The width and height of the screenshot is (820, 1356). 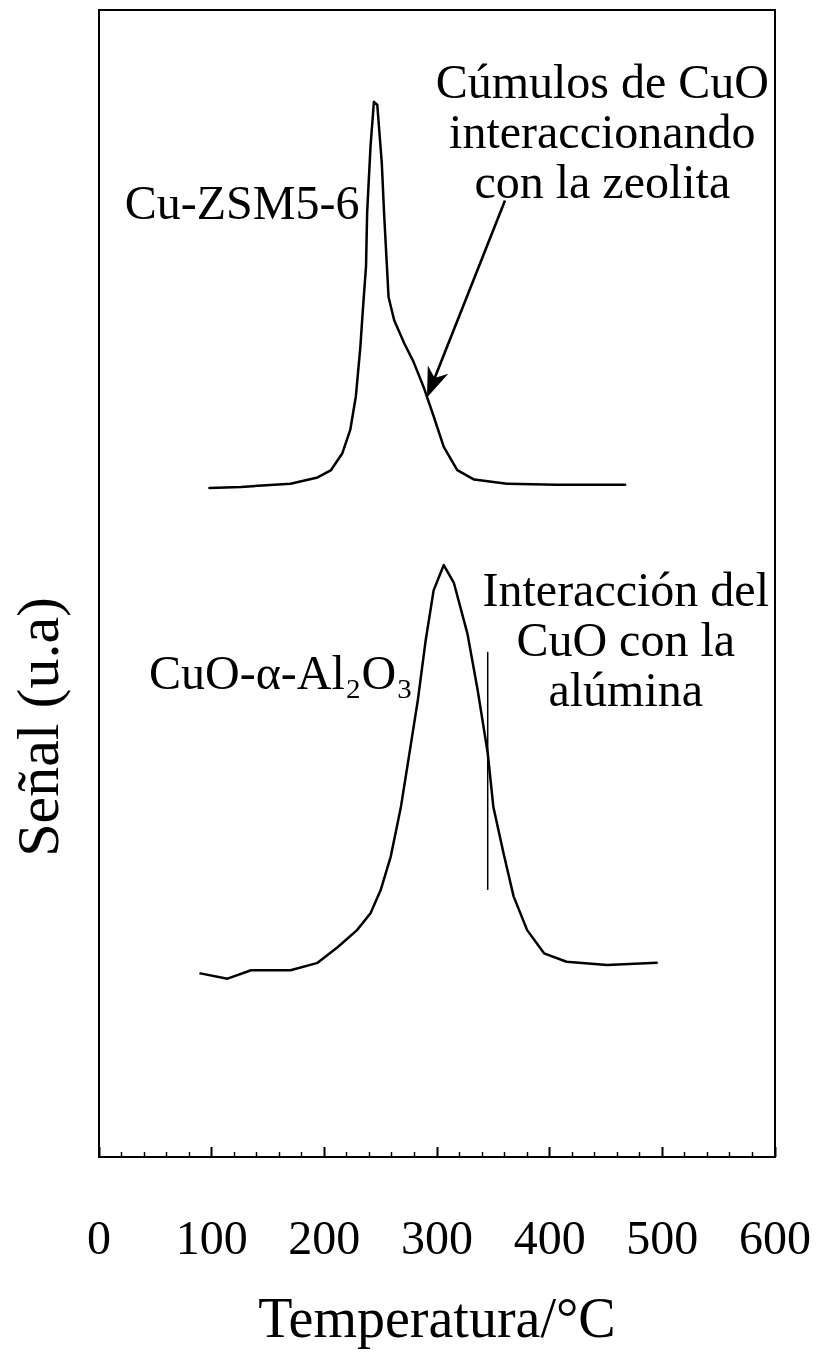 What do you see at coordinates (280, 673) in the screenshot?
I see `series-label: CuO-α-Al₂O₃` at bounding box center [280, 673].